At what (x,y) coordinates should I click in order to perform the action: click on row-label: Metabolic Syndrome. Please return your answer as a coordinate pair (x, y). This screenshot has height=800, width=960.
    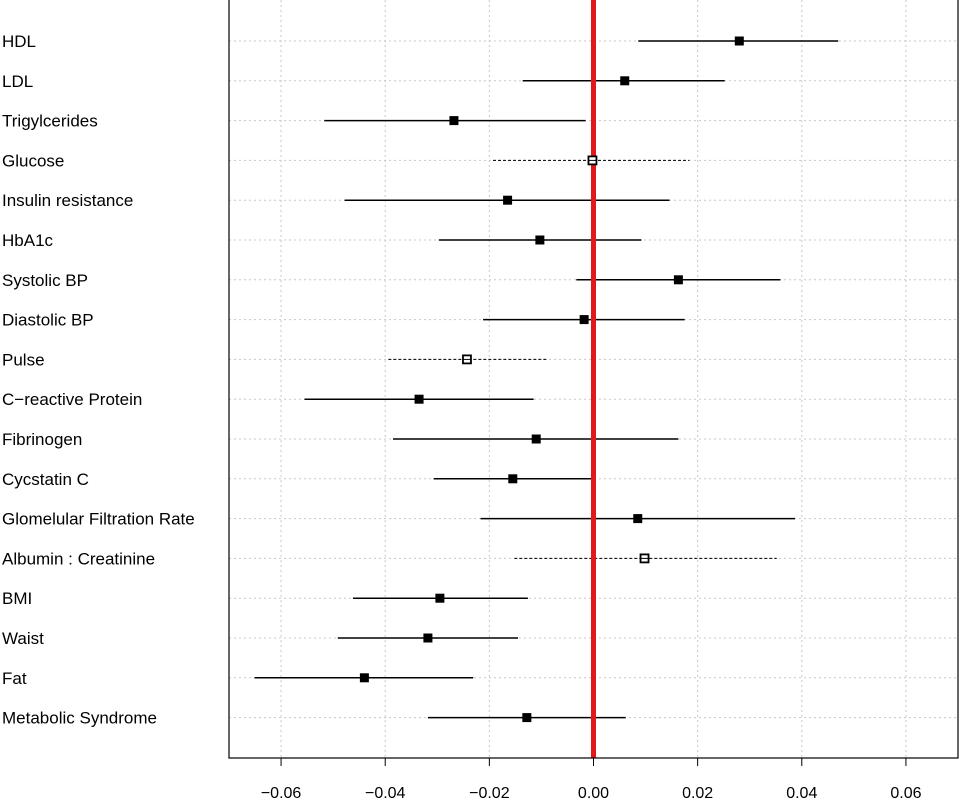
    Looking at the image, I should click on (79, 718).